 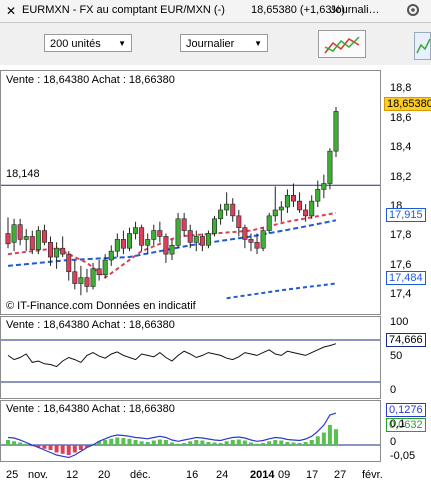 I want to click on indicator-icon, so click(x=423, y=46).